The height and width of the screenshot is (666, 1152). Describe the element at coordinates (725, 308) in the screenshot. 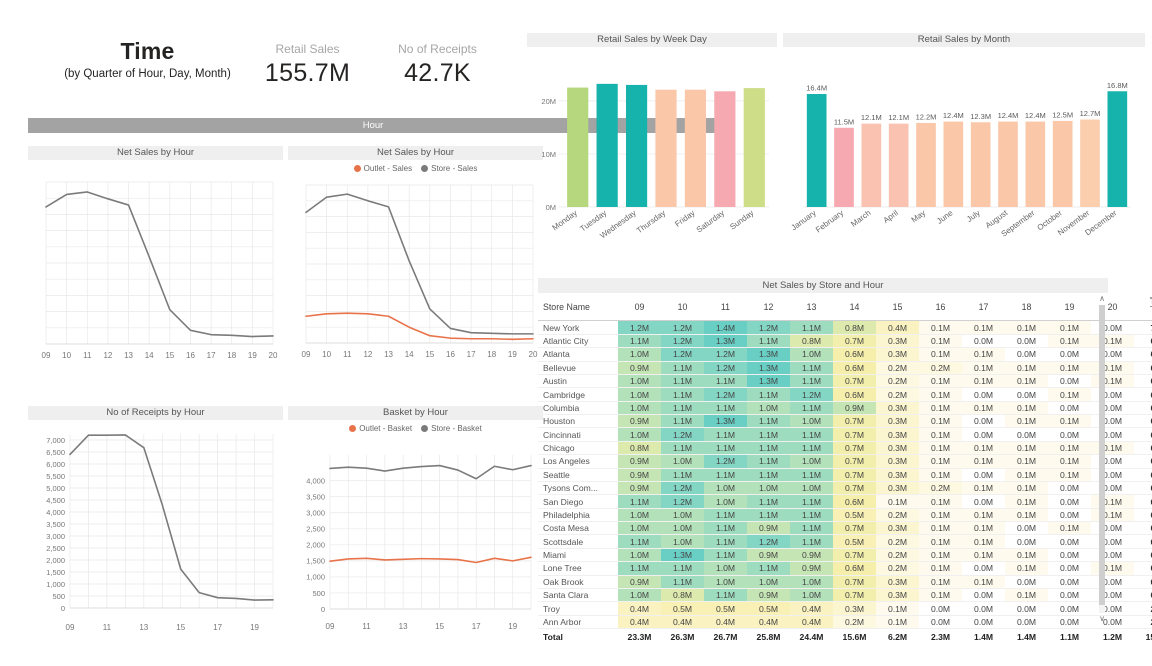

I see `column-header-11: 11` at that location.